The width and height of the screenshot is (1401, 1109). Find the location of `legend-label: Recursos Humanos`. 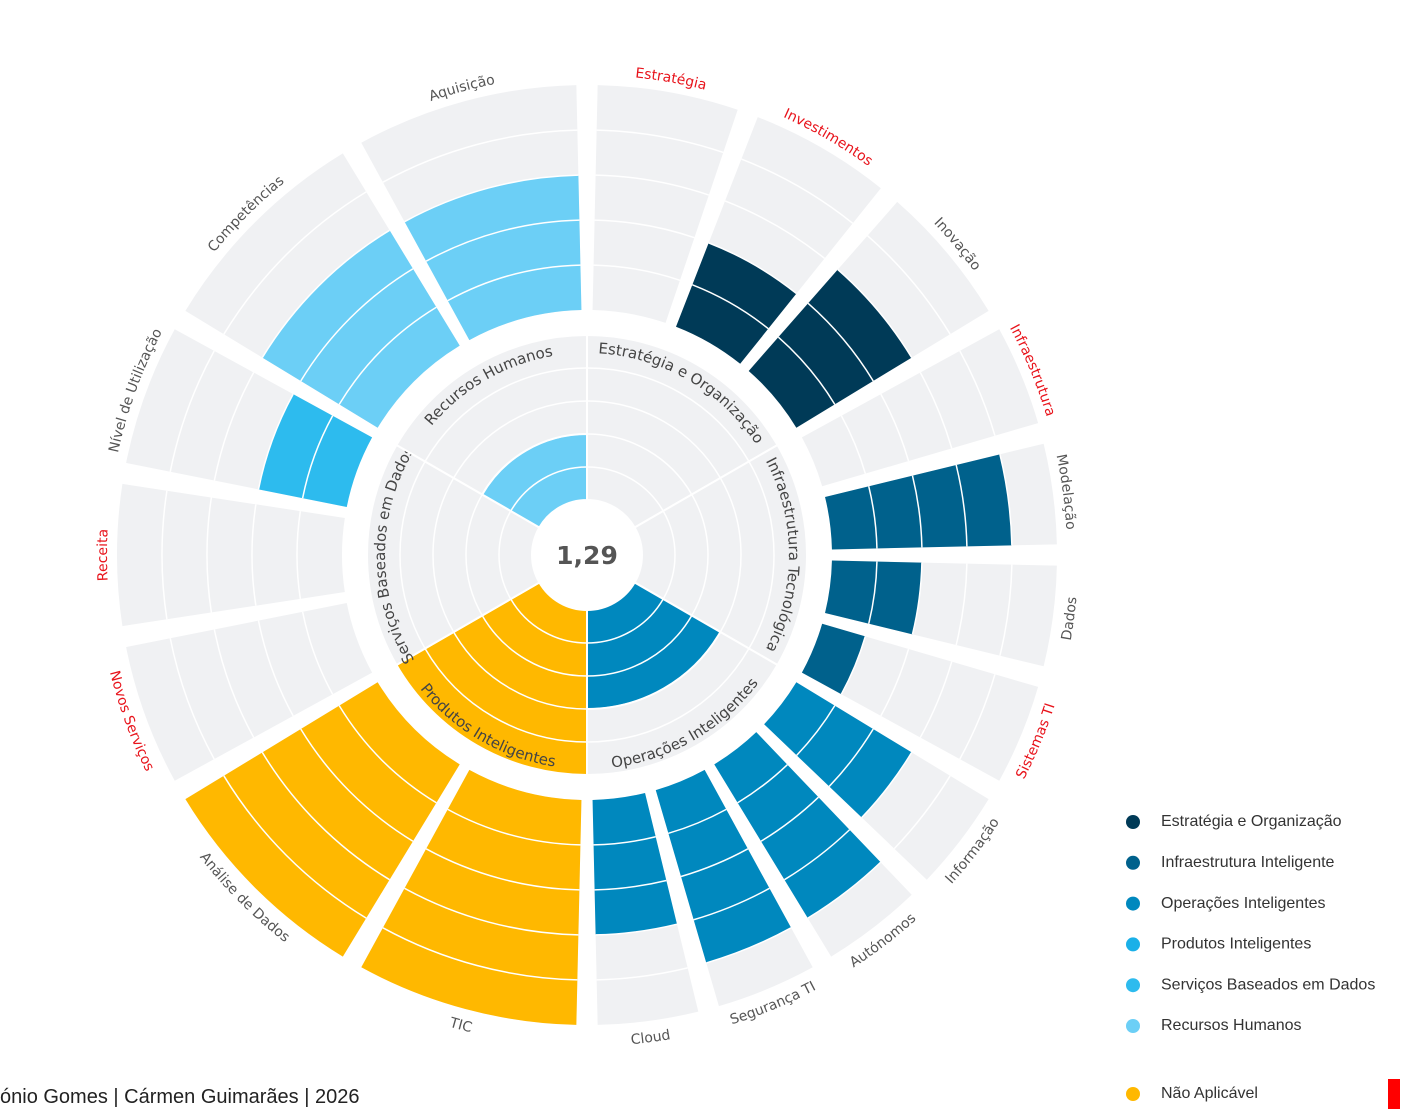

legend-label: Recursos Humanos is located at coordinates (1231, 1025).